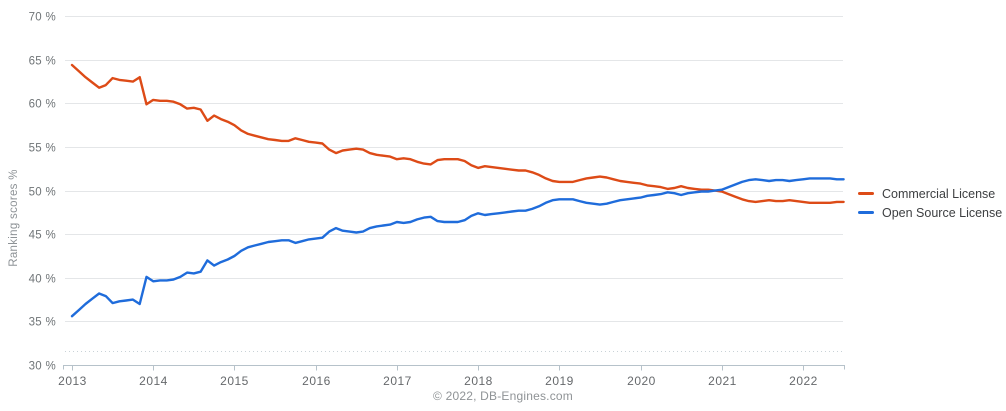 Image resolution: width=1006 pixels, height=411 pixels. What do you see at coordinates (14, 218) in the screenshot?
I see `y-axis-title: Ranking scores %` at bounding box center [14, 218].